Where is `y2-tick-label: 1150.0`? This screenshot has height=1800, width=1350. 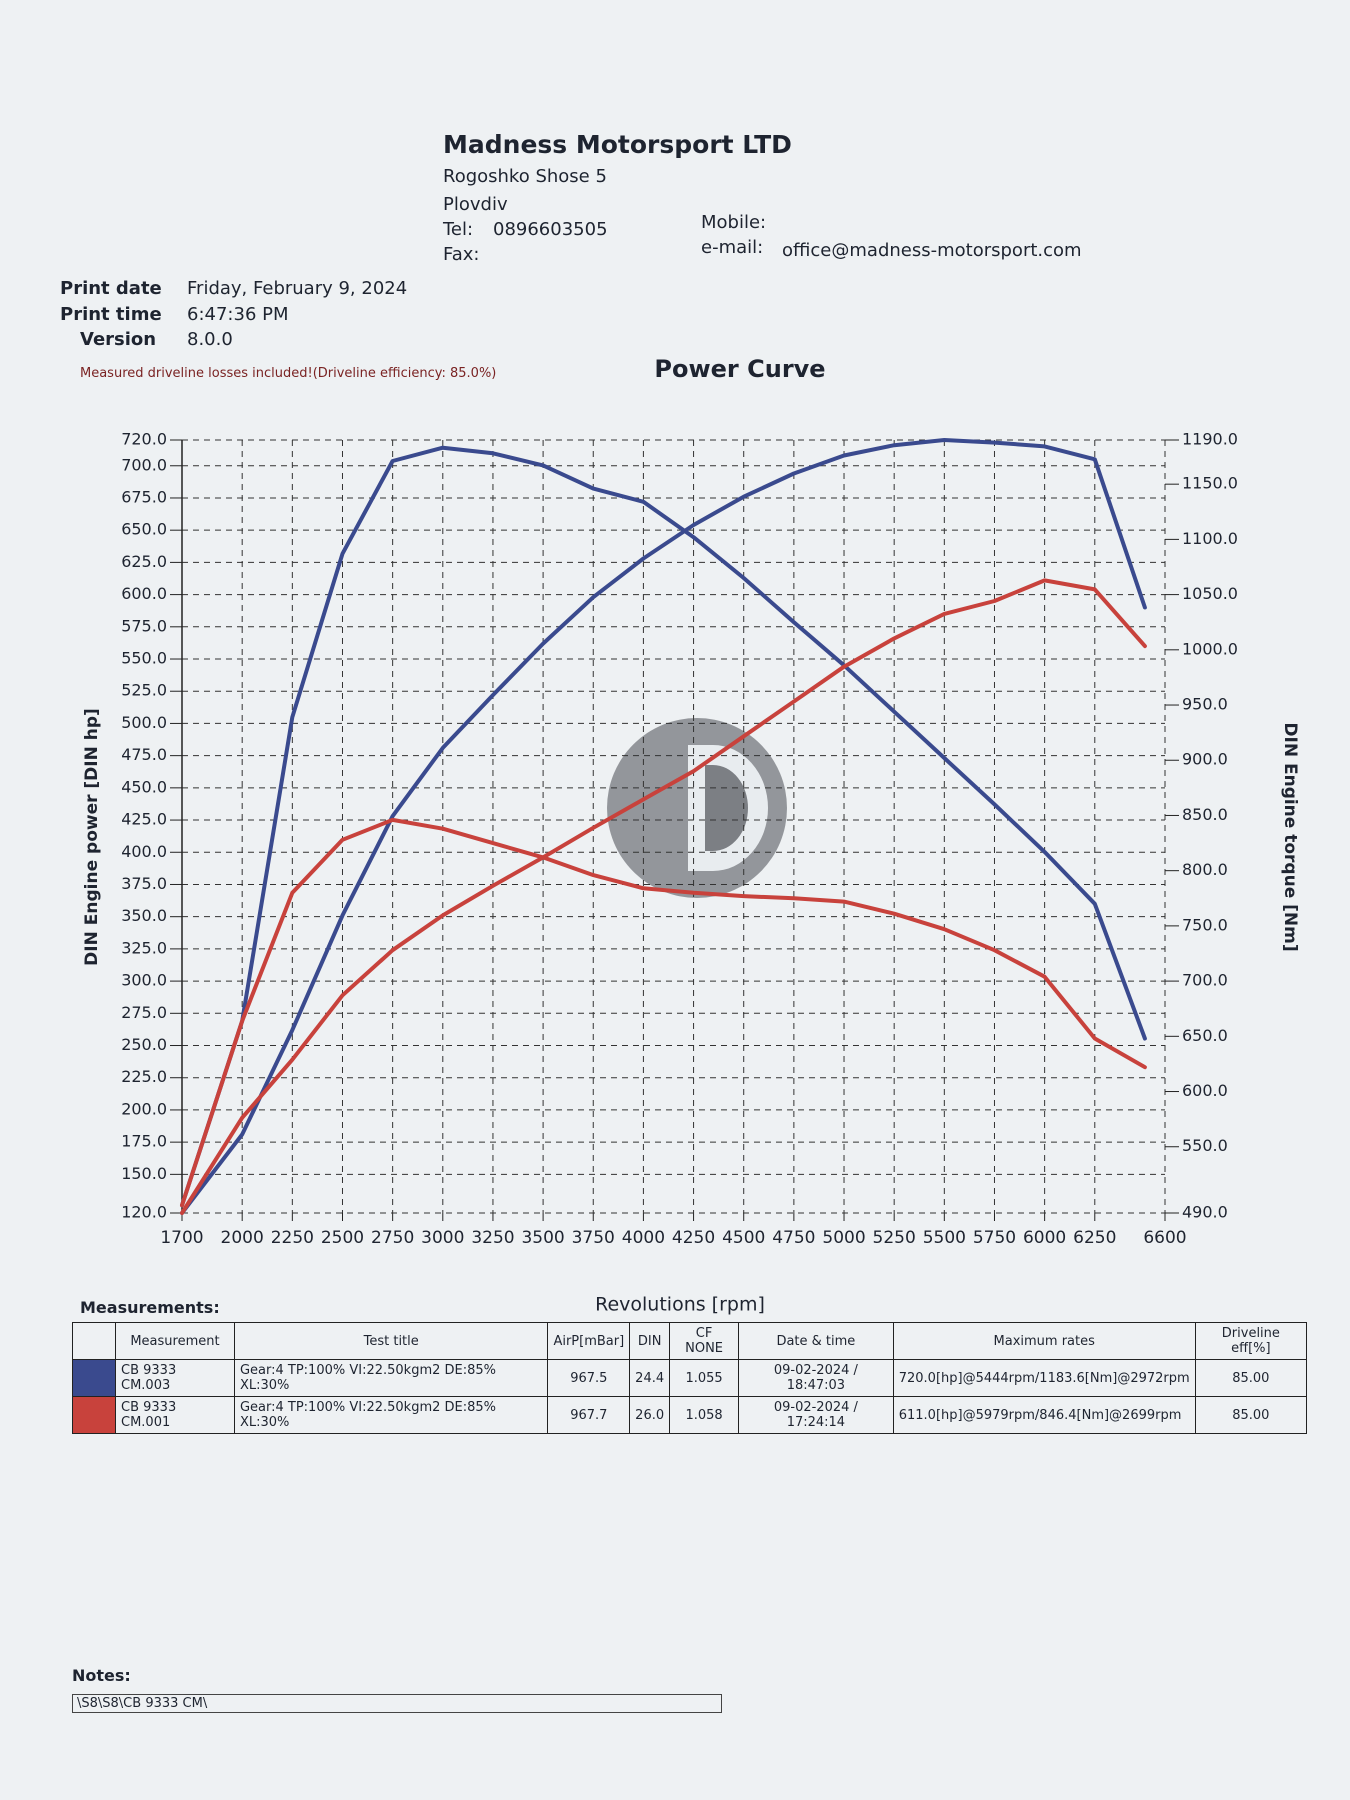 y2-tick-label: 1150.0 is located at coordinates (1210, 483).